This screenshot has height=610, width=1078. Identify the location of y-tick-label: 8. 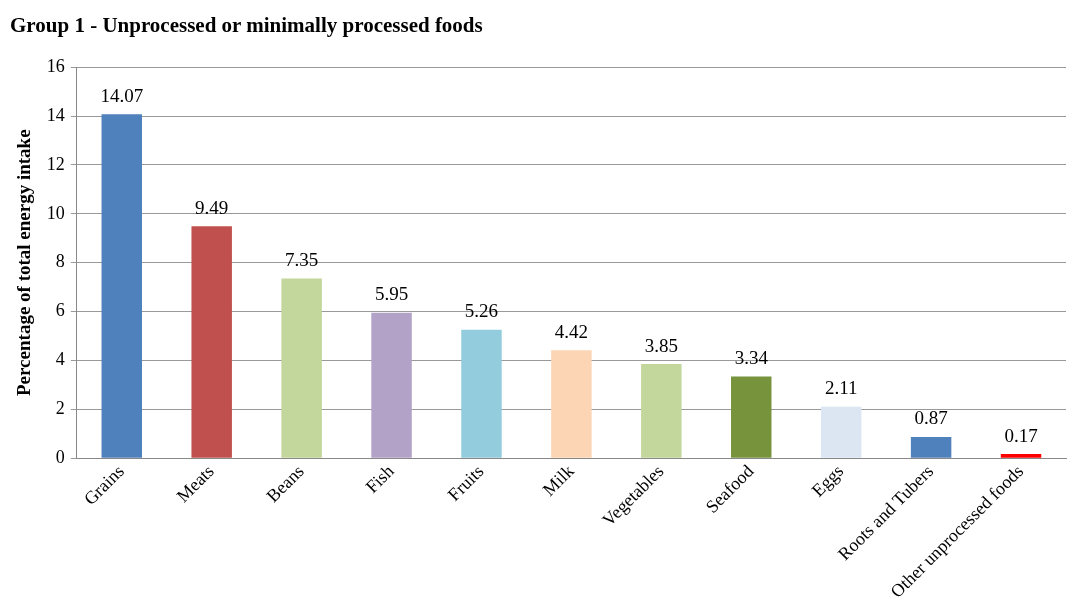
(60, 261).